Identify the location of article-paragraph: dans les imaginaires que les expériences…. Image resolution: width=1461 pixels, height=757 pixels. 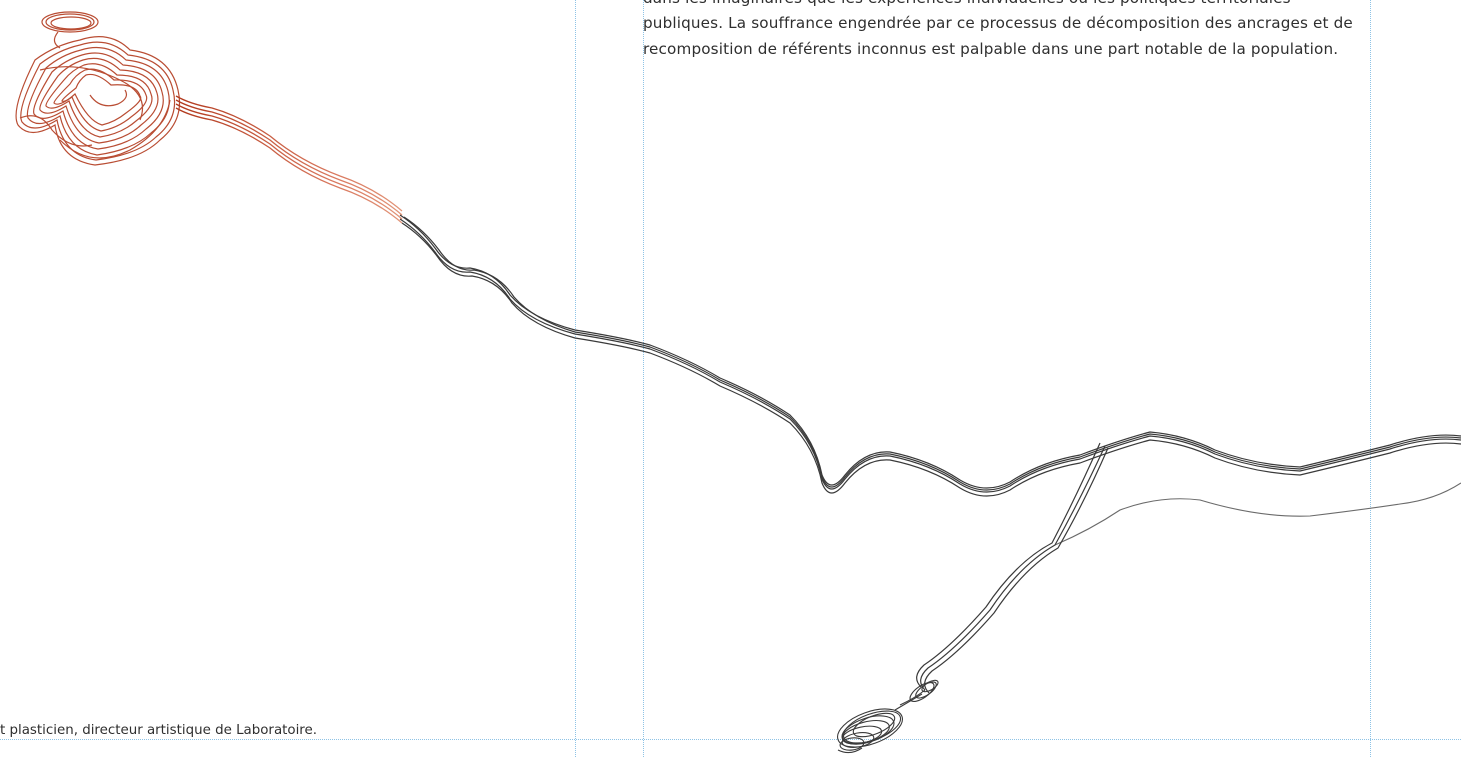
(998, 29).